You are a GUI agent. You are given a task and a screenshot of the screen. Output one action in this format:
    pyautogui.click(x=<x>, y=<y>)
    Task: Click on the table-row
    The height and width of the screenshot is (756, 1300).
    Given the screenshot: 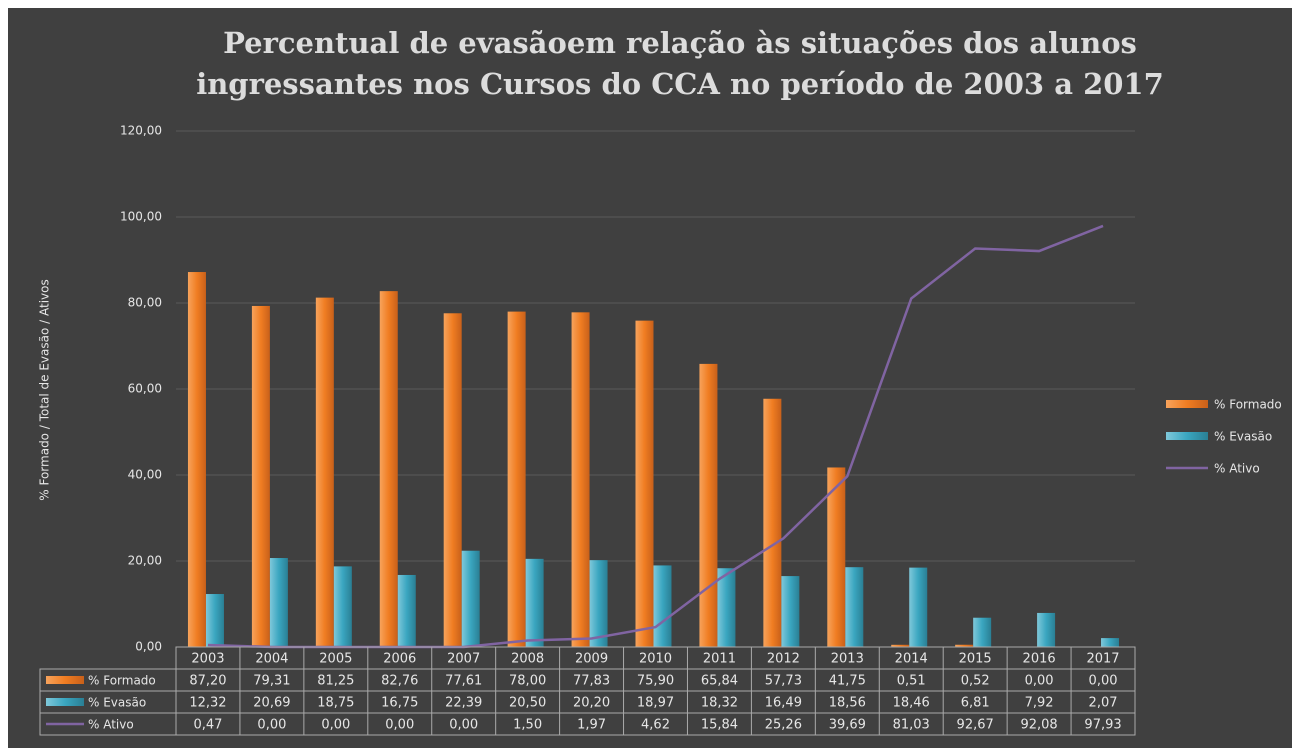 What is the action you would take?
    pyautogui.click(x=587, y=724)
    